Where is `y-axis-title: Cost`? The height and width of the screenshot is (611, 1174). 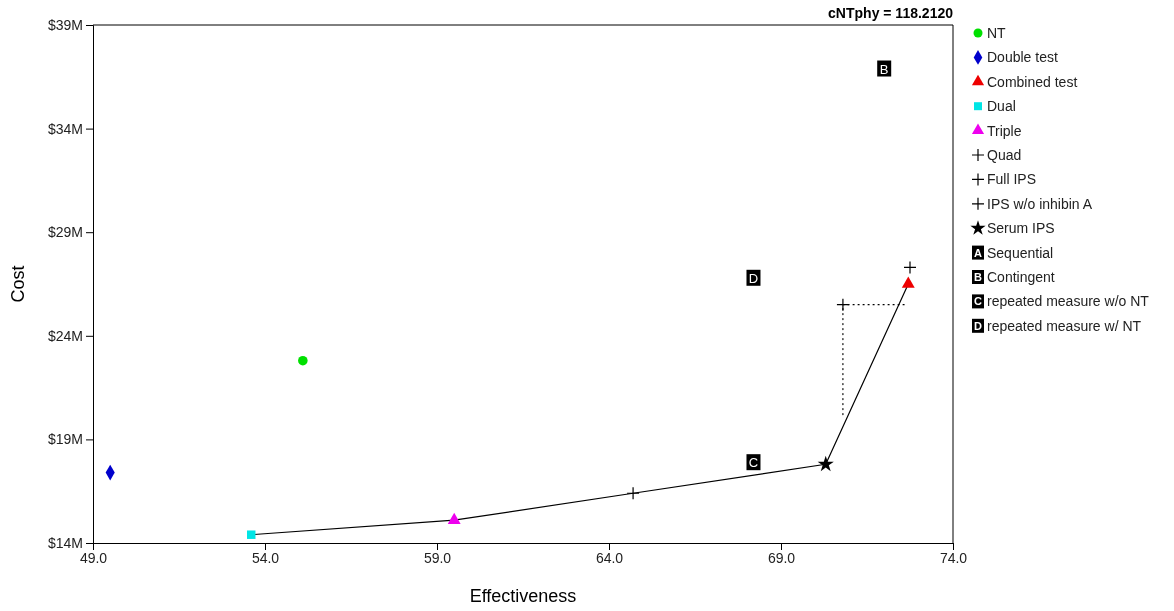 y-axis-title: Cost is located at coordinates (18, 284).